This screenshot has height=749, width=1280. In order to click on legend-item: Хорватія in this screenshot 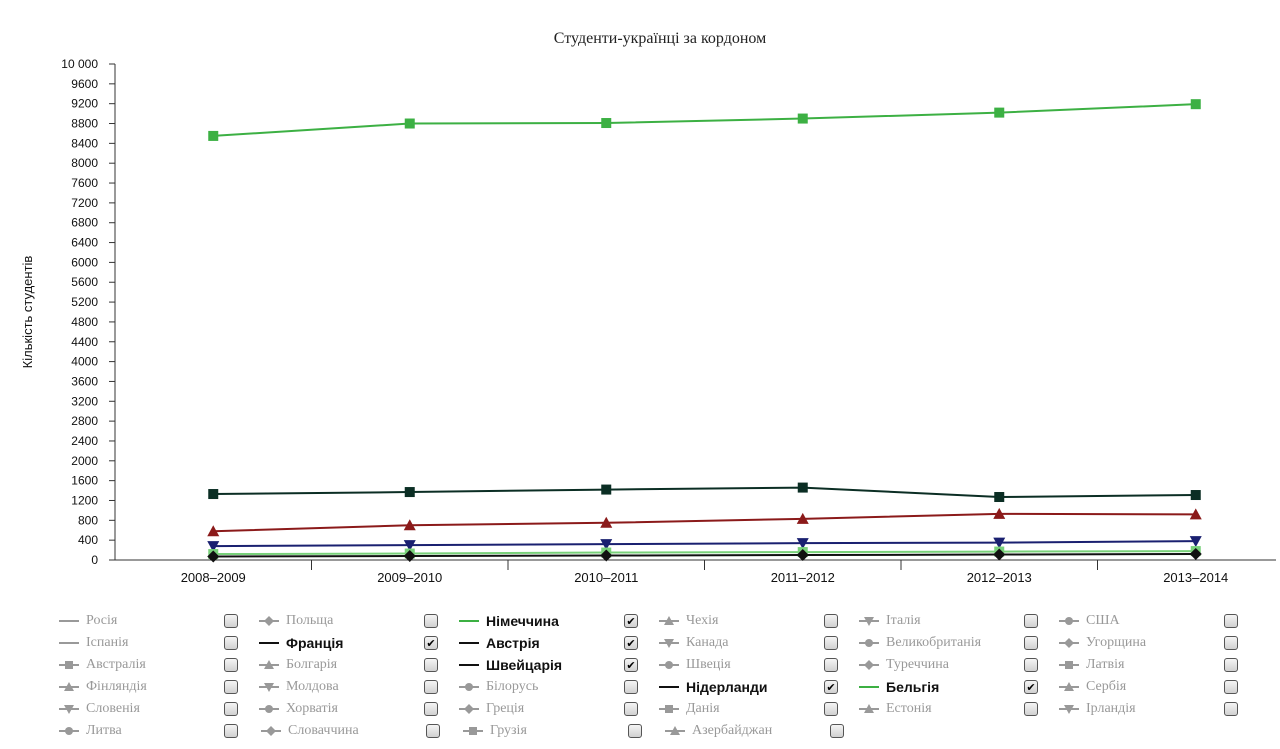, I will do `click(358, 709)`.